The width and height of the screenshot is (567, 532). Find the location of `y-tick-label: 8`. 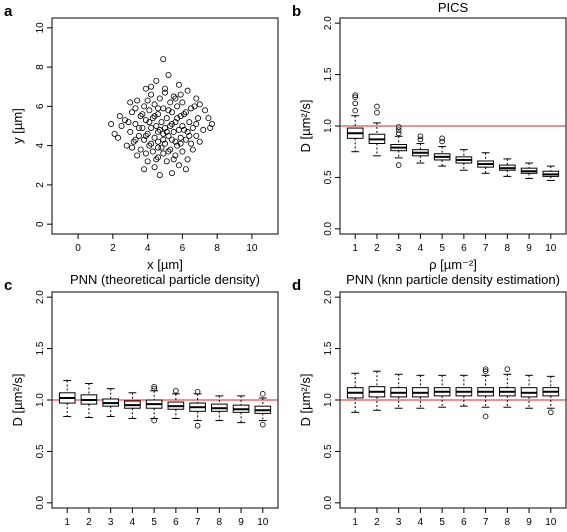

y-tick-label: 8 is located at coordinates (40, 67).